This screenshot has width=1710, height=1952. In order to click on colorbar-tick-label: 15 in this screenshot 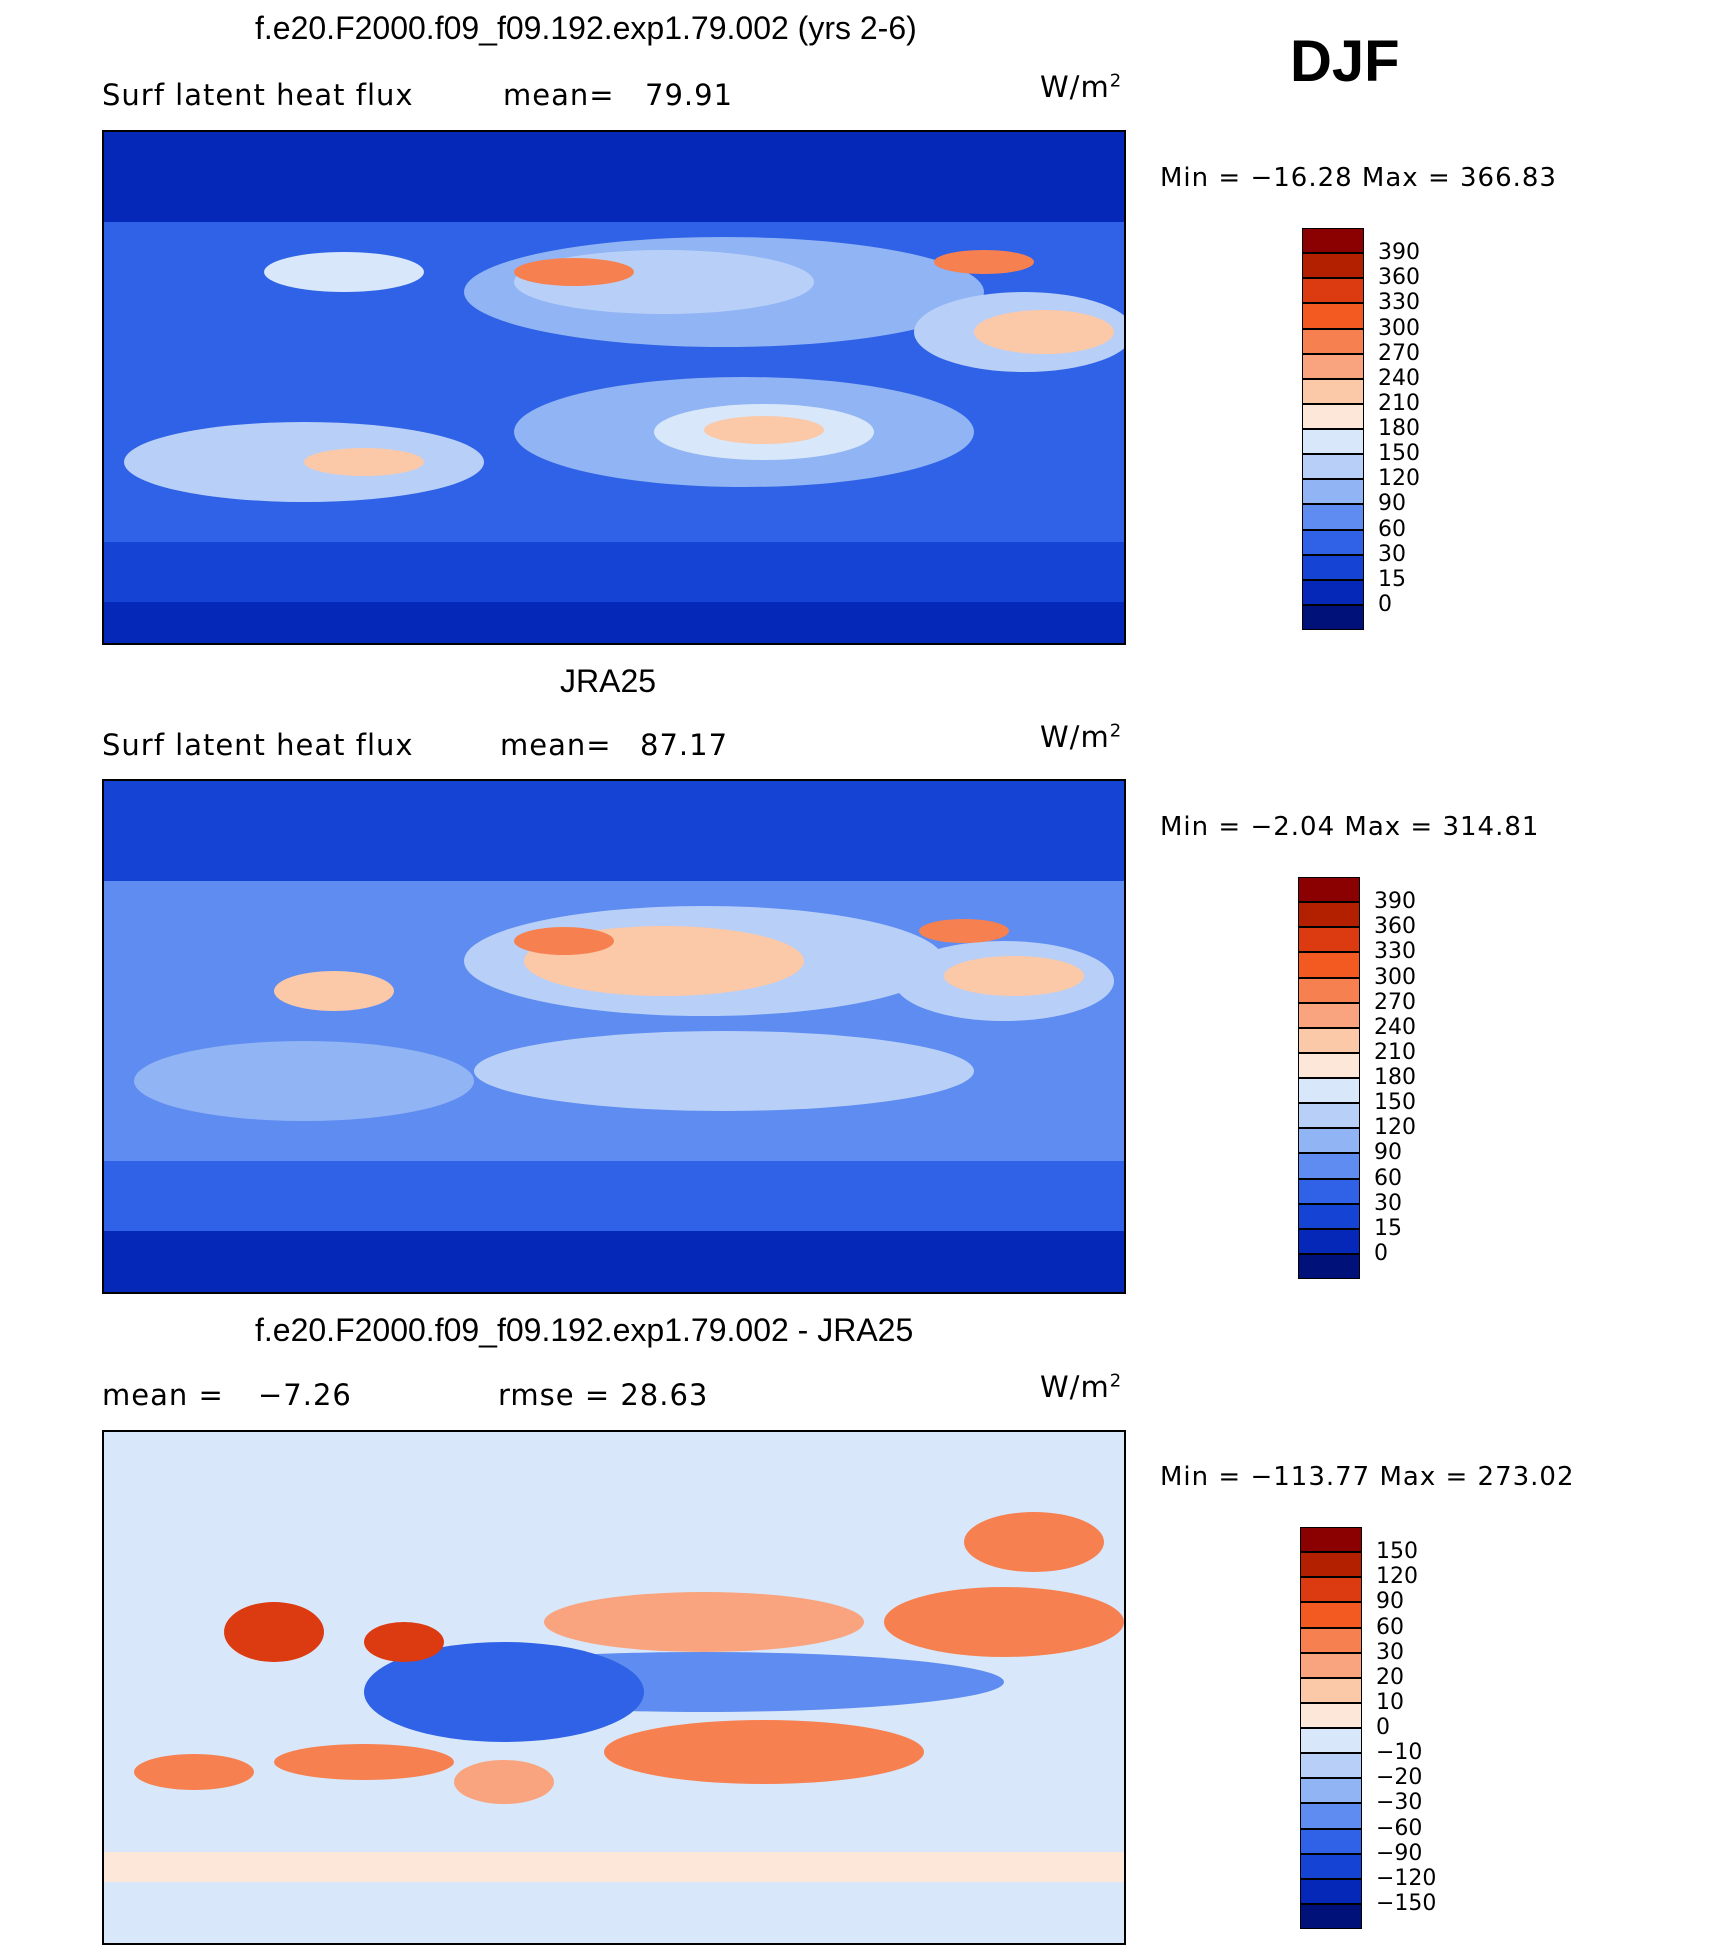, I will do `click(1388, 1228)`.